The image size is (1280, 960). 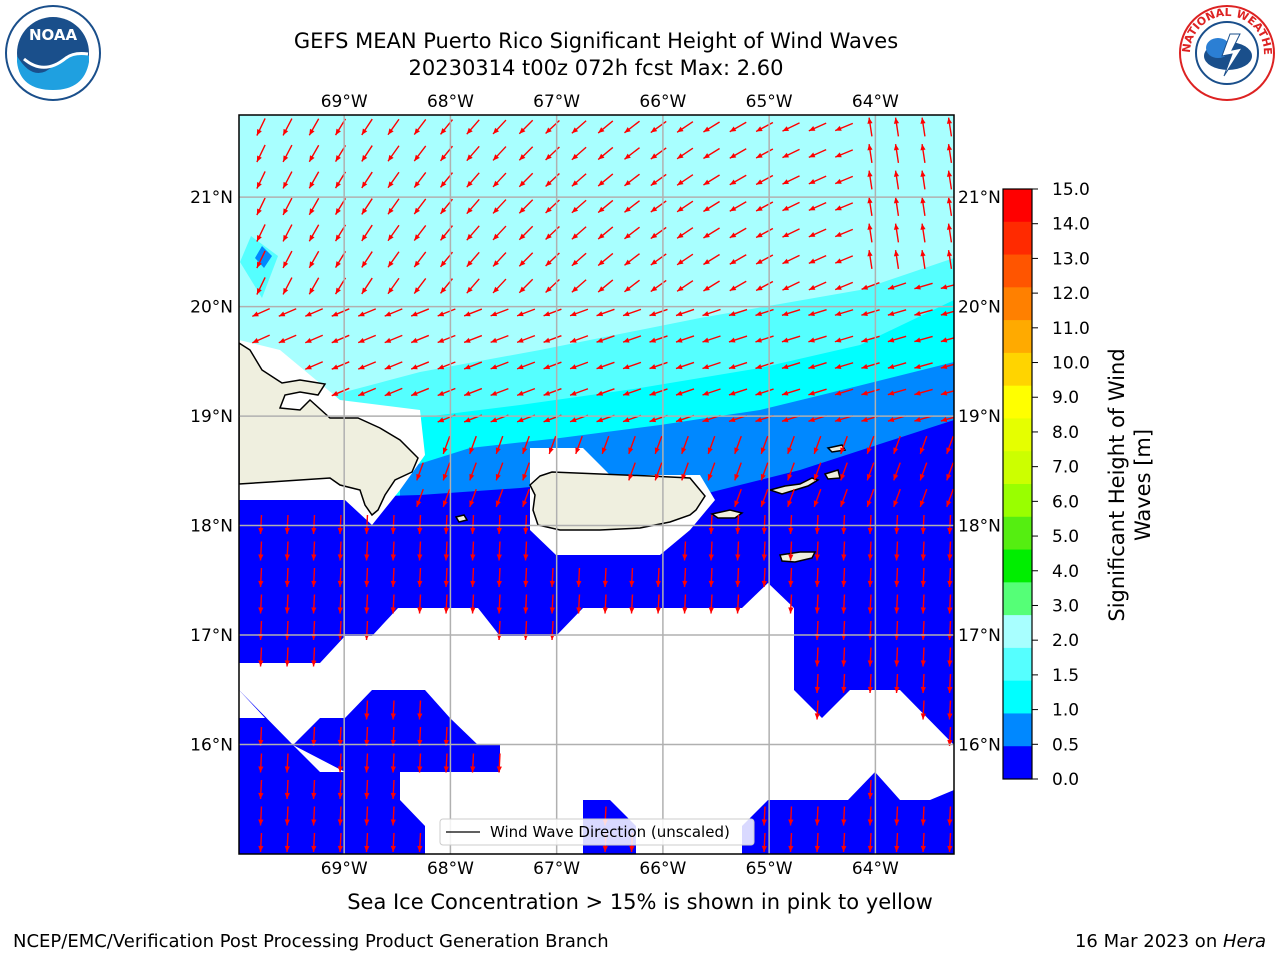 What do you see at coordinates (556, 102) in the screenshot?
I see `lon-label: 67°W` at bounding box center [556, 102].